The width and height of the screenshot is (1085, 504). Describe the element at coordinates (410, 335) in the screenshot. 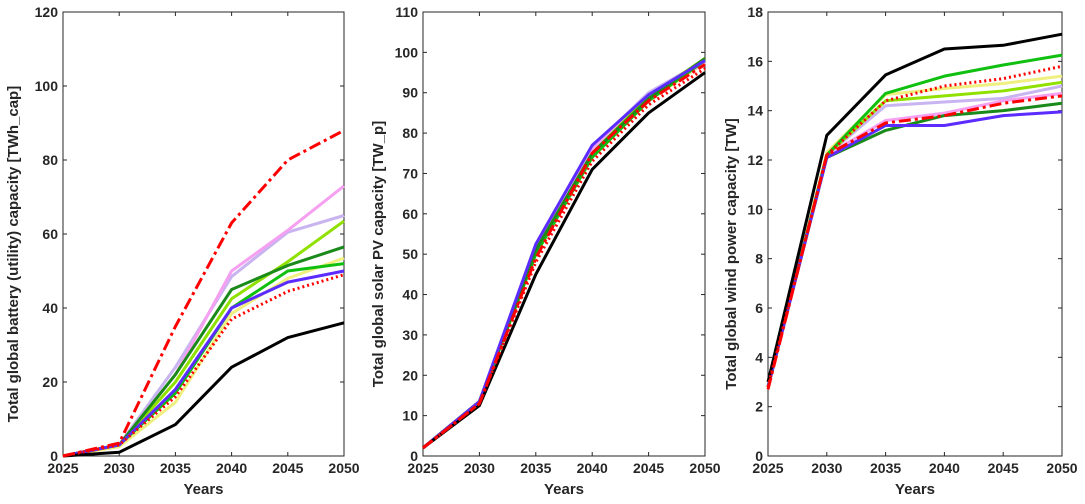

I see `y-tick-label: 30` at that location.